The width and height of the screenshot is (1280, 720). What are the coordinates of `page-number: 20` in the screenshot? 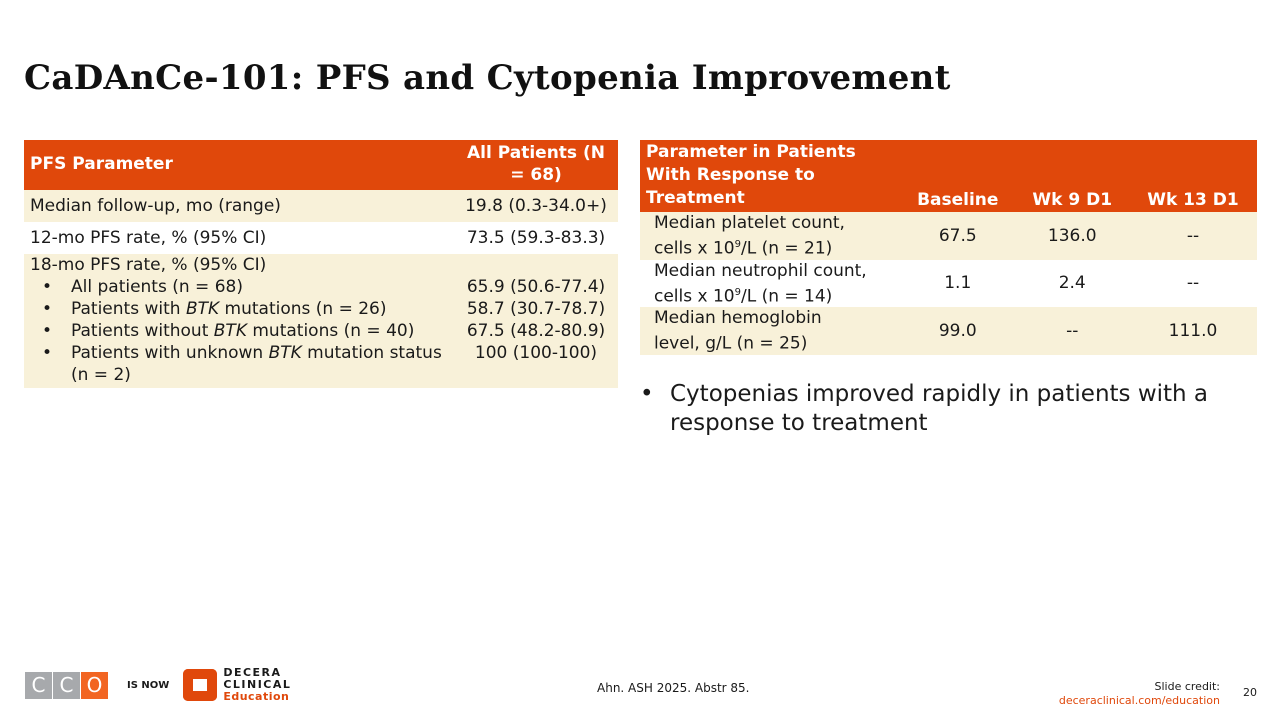 It's located at (1250, 692).